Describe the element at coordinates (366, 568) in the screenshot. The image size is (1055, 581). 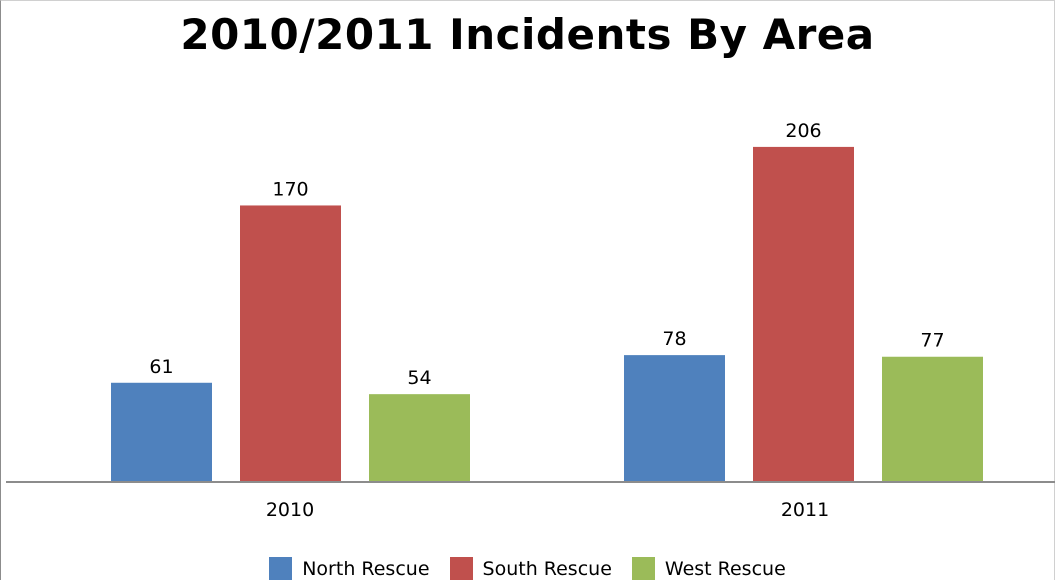
I see `legend-label: North Rescue` at that location.